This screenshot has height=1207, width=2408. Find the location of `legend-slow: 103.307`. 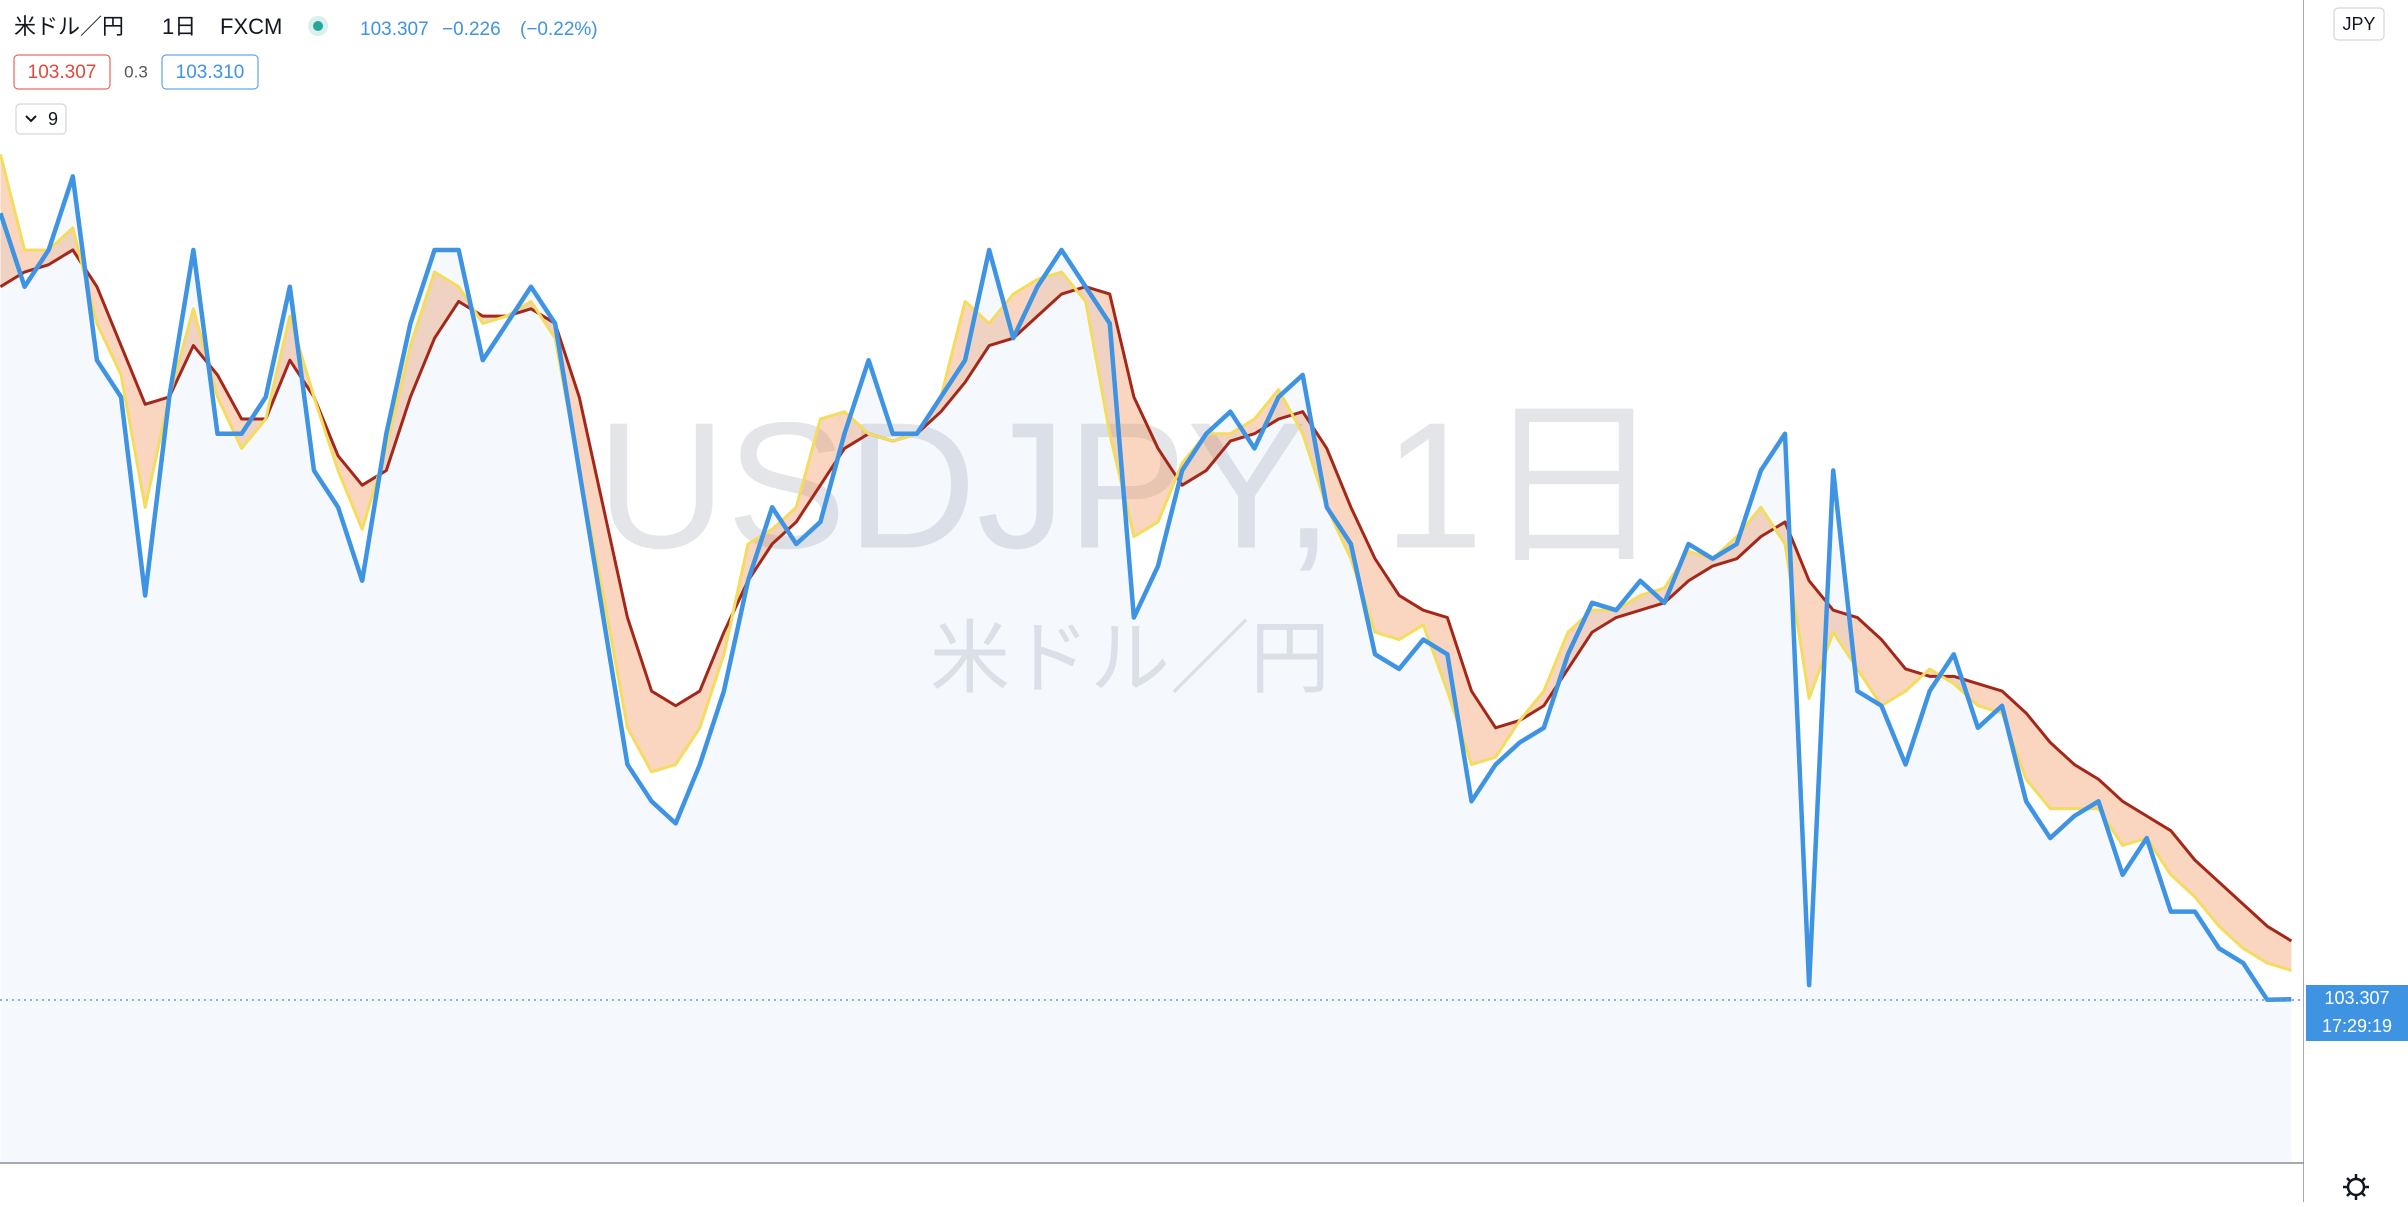

legend-slow: 103.307 is located at coordinates (62, 72).